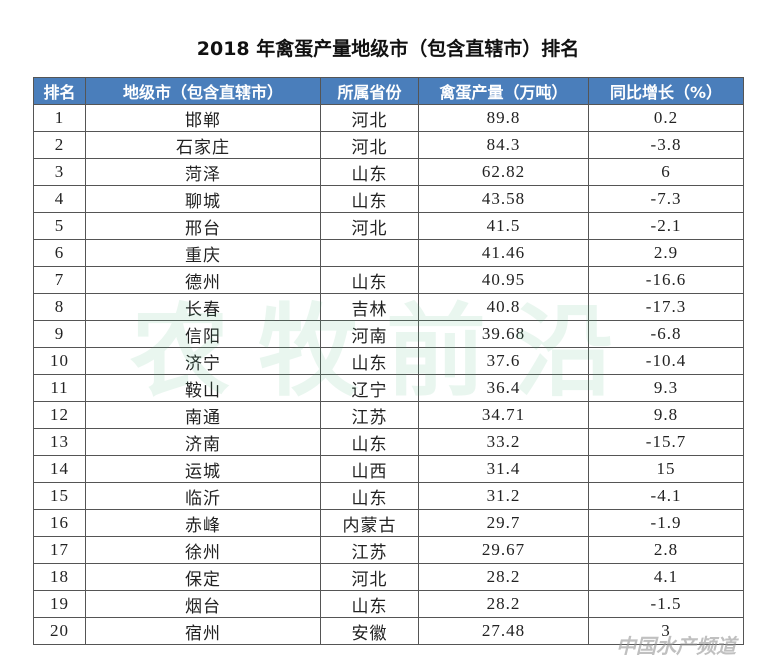 The width and height of the screenshot is (776, 671). What do you see at coordinates (503, 415) in the screenshot?
I see `table-cell: 34.71` at bounding box center [503, 415].